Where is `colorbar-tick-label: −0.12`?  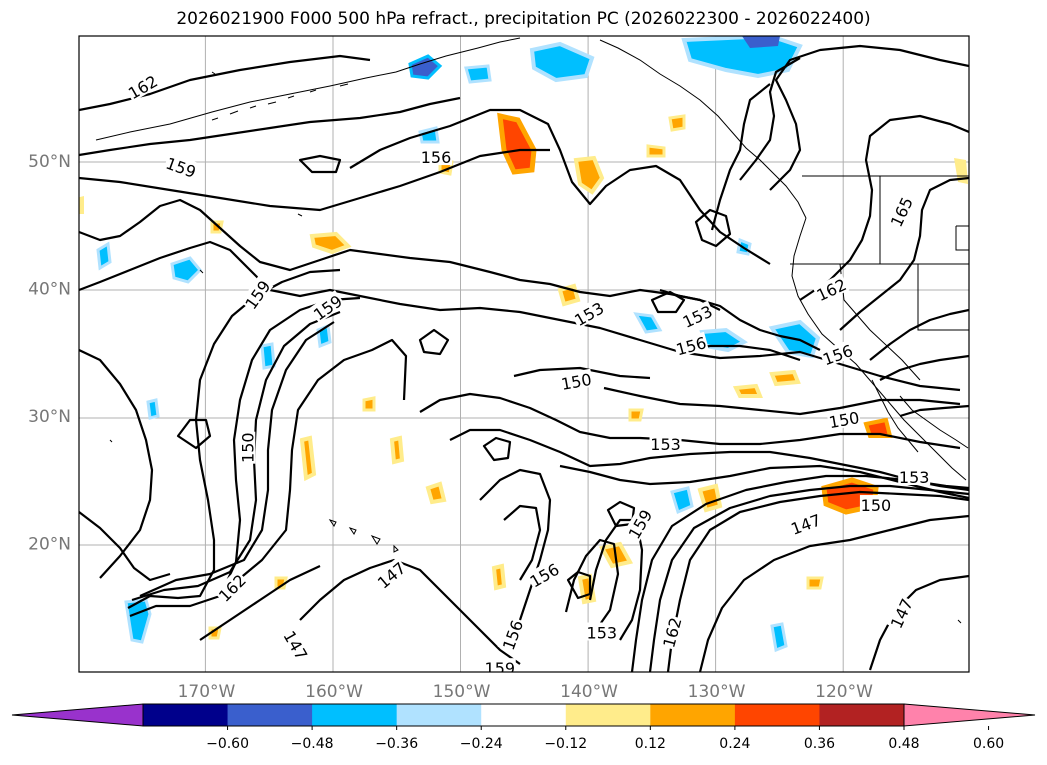
colorbar-tick-label: −0.12 is located at coordinates (565, 744).